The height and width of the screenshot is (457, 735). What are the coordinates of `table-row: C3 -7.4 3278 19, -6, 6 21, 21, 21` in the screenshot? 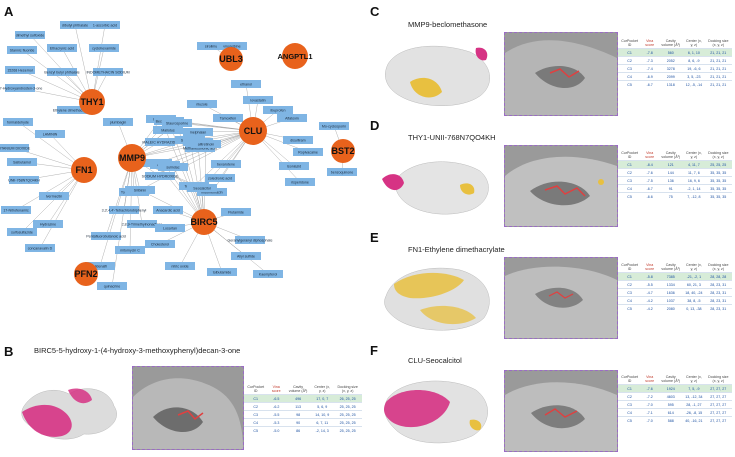 It's located at (675, 68).